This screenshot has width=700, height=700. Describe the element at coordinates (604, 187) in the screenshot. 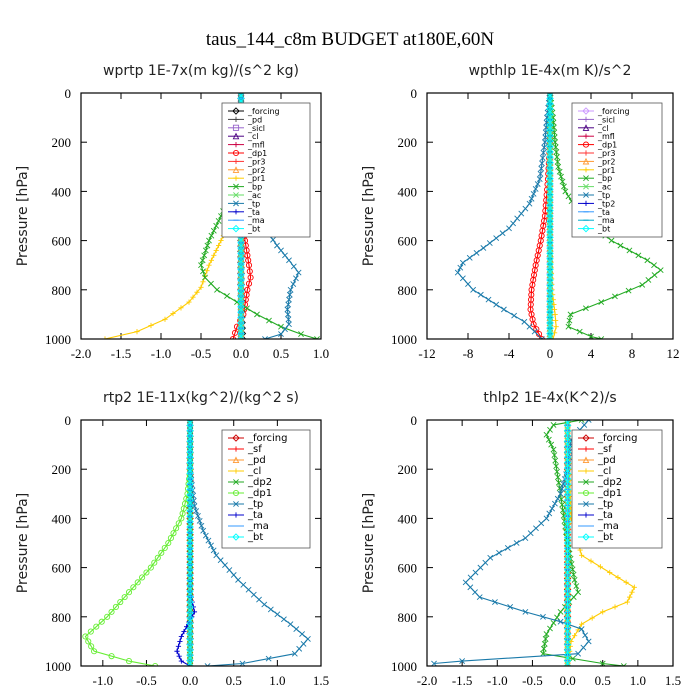

I see `legend-label: _ac` at that location.